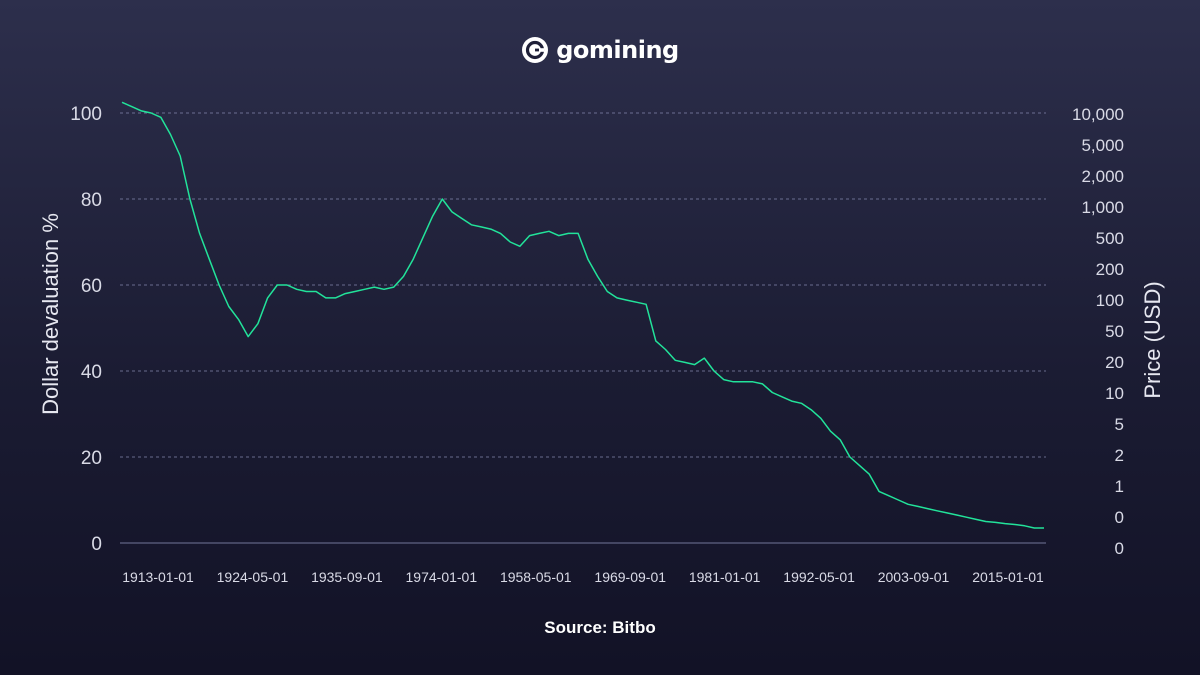 The image size is (1200, 675). Describe the element at coordinates (536, 577) in the screenshot. I see `x-tick-label: 1958-05-01` at that location.